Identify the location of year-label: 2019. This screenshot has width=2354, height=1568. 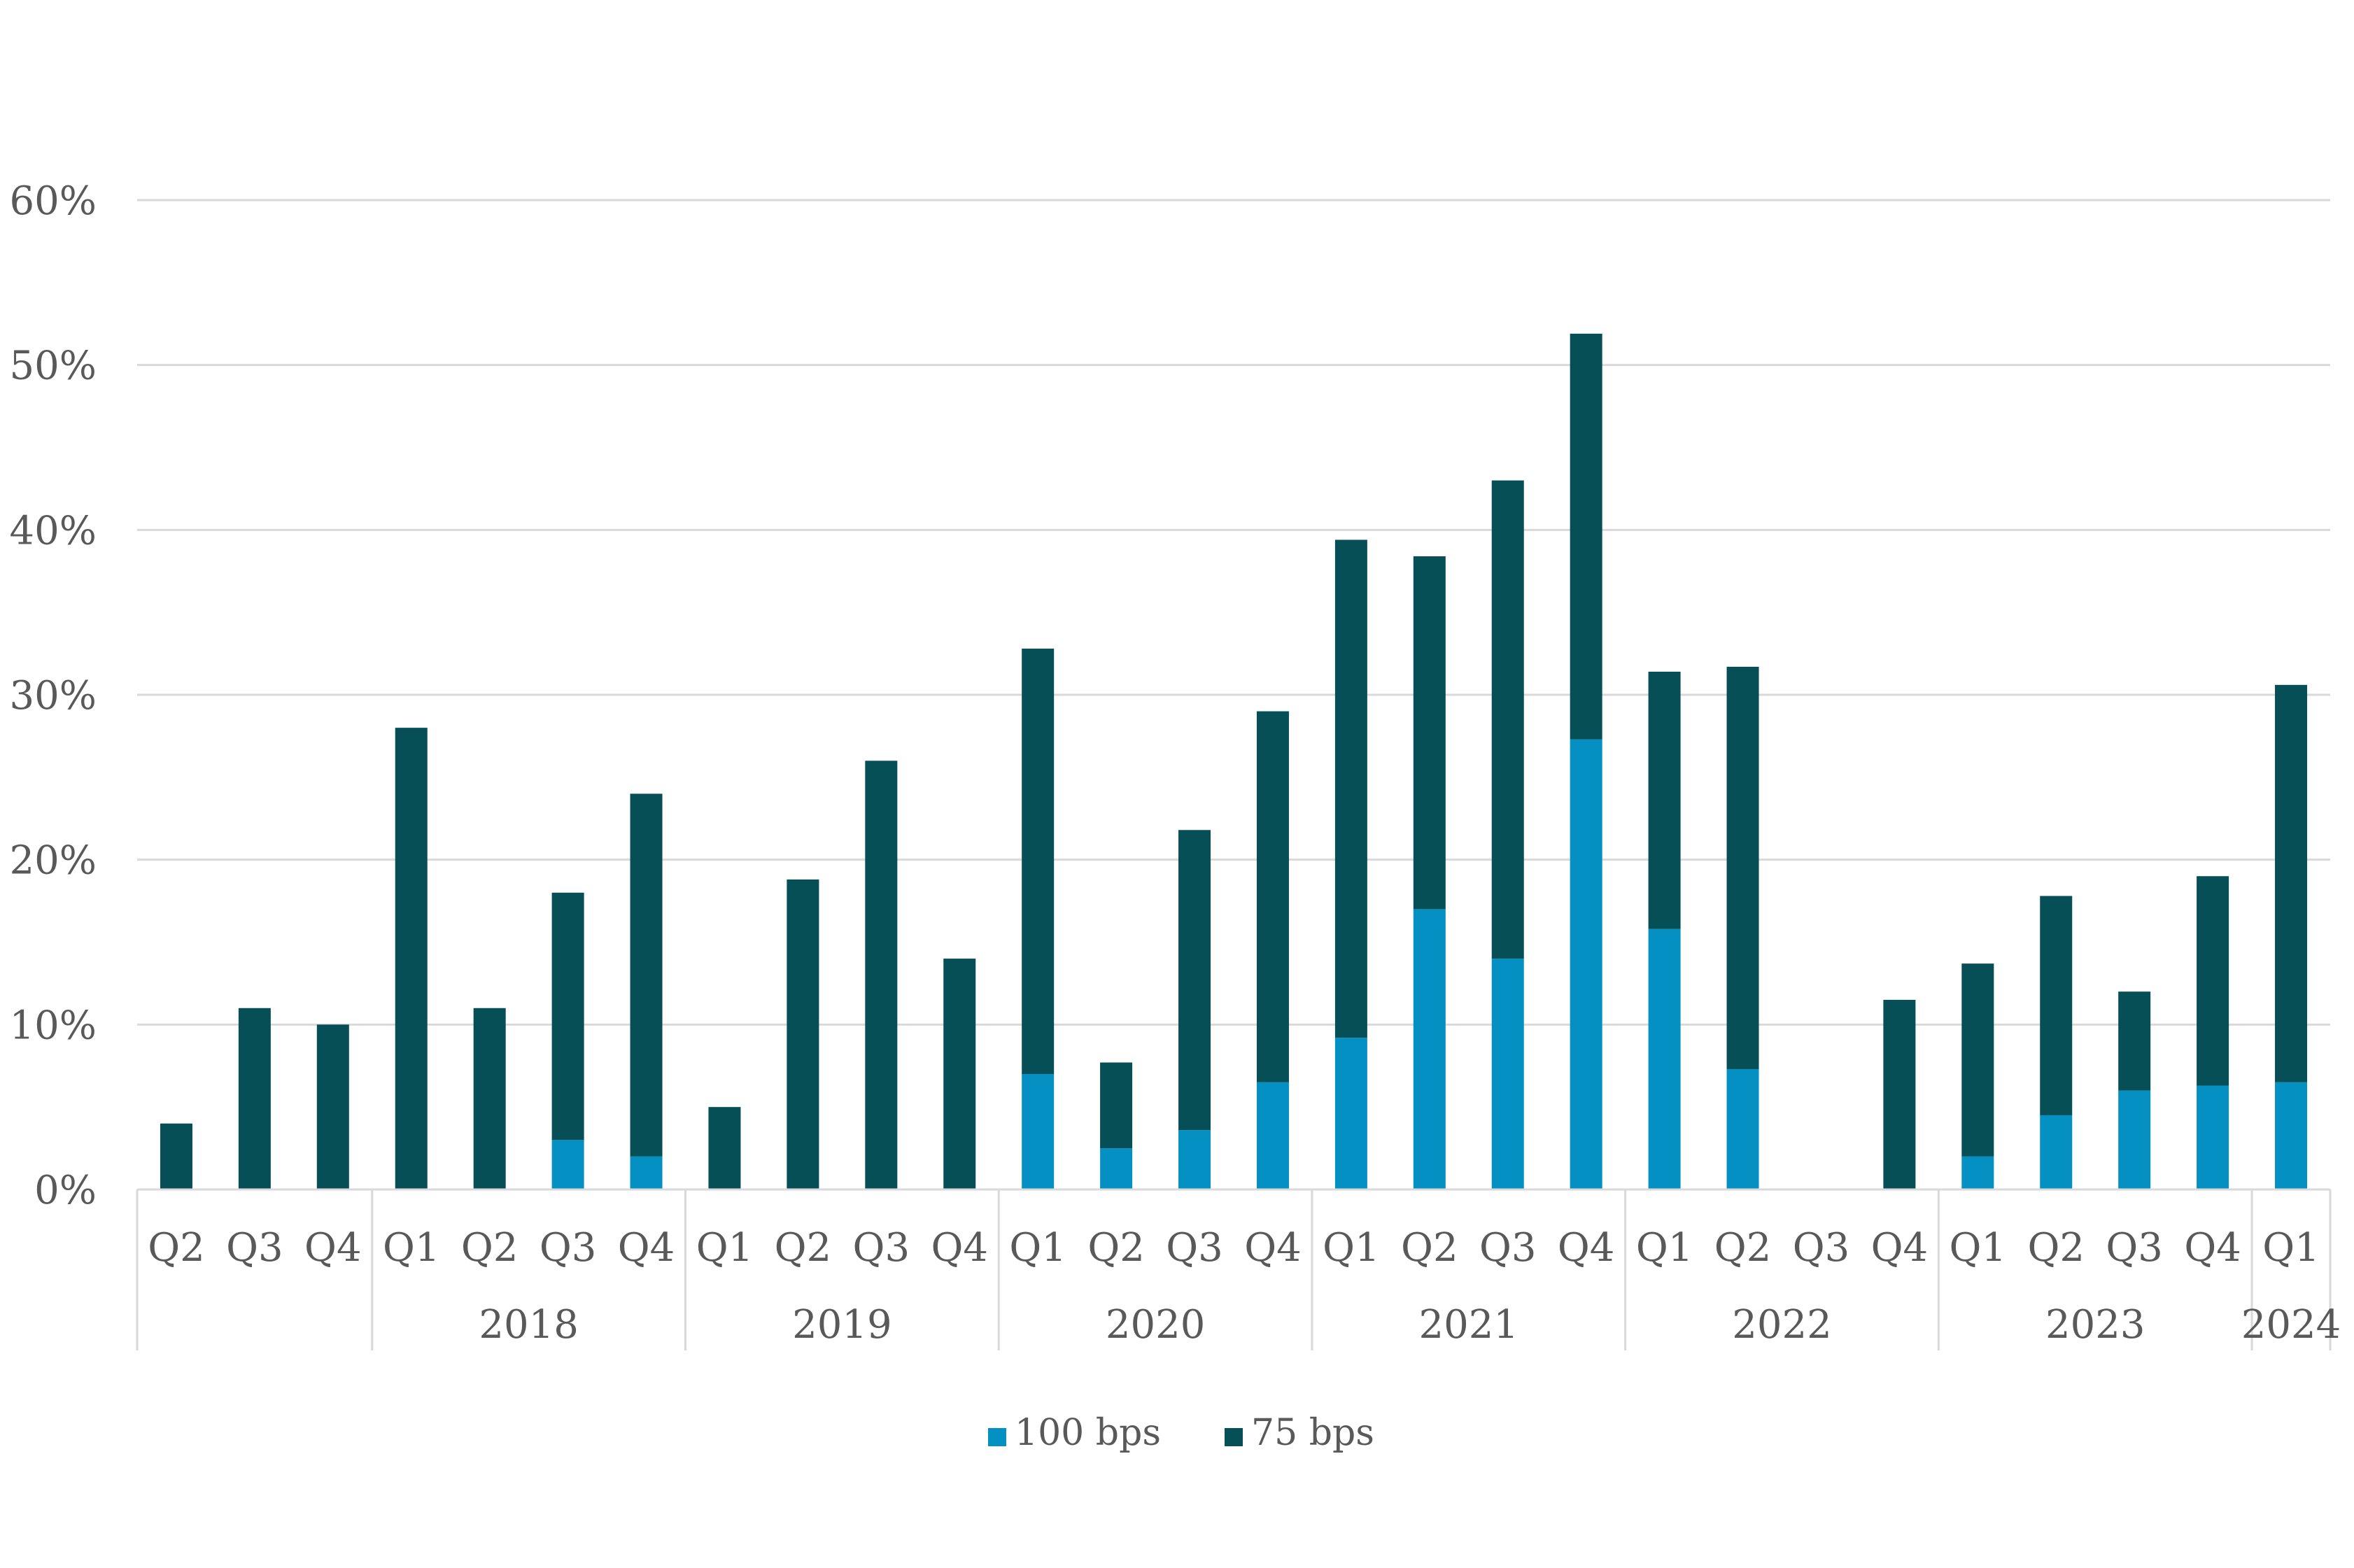
(842, 1325).